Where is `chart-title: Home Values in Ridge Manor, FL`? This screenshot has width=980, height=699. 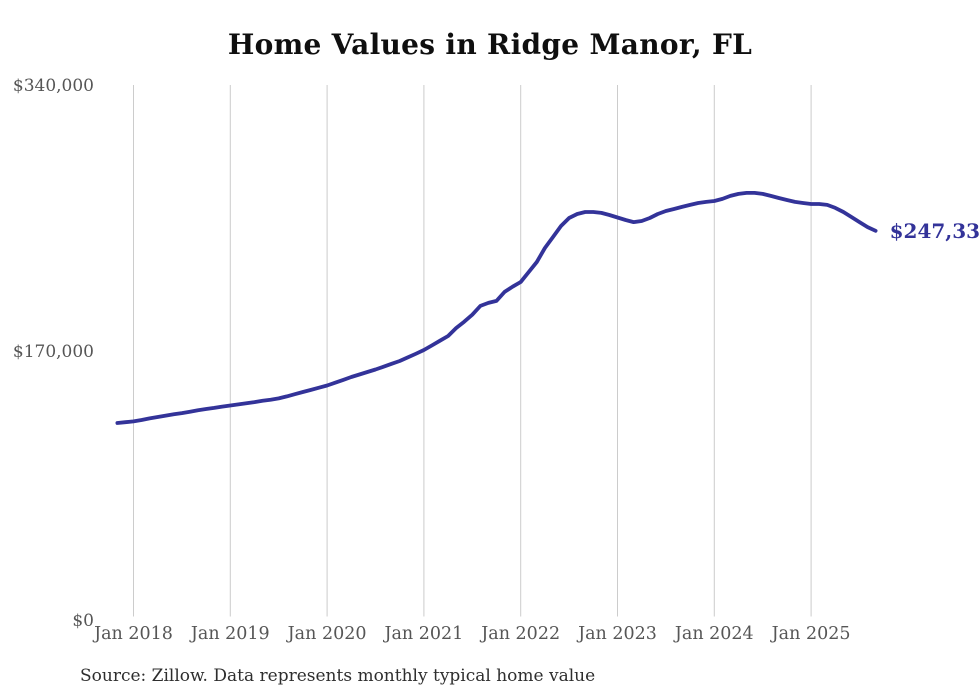 chart-title: Home Values in Ridge Manor, FL is located at coordinates (490, 44).